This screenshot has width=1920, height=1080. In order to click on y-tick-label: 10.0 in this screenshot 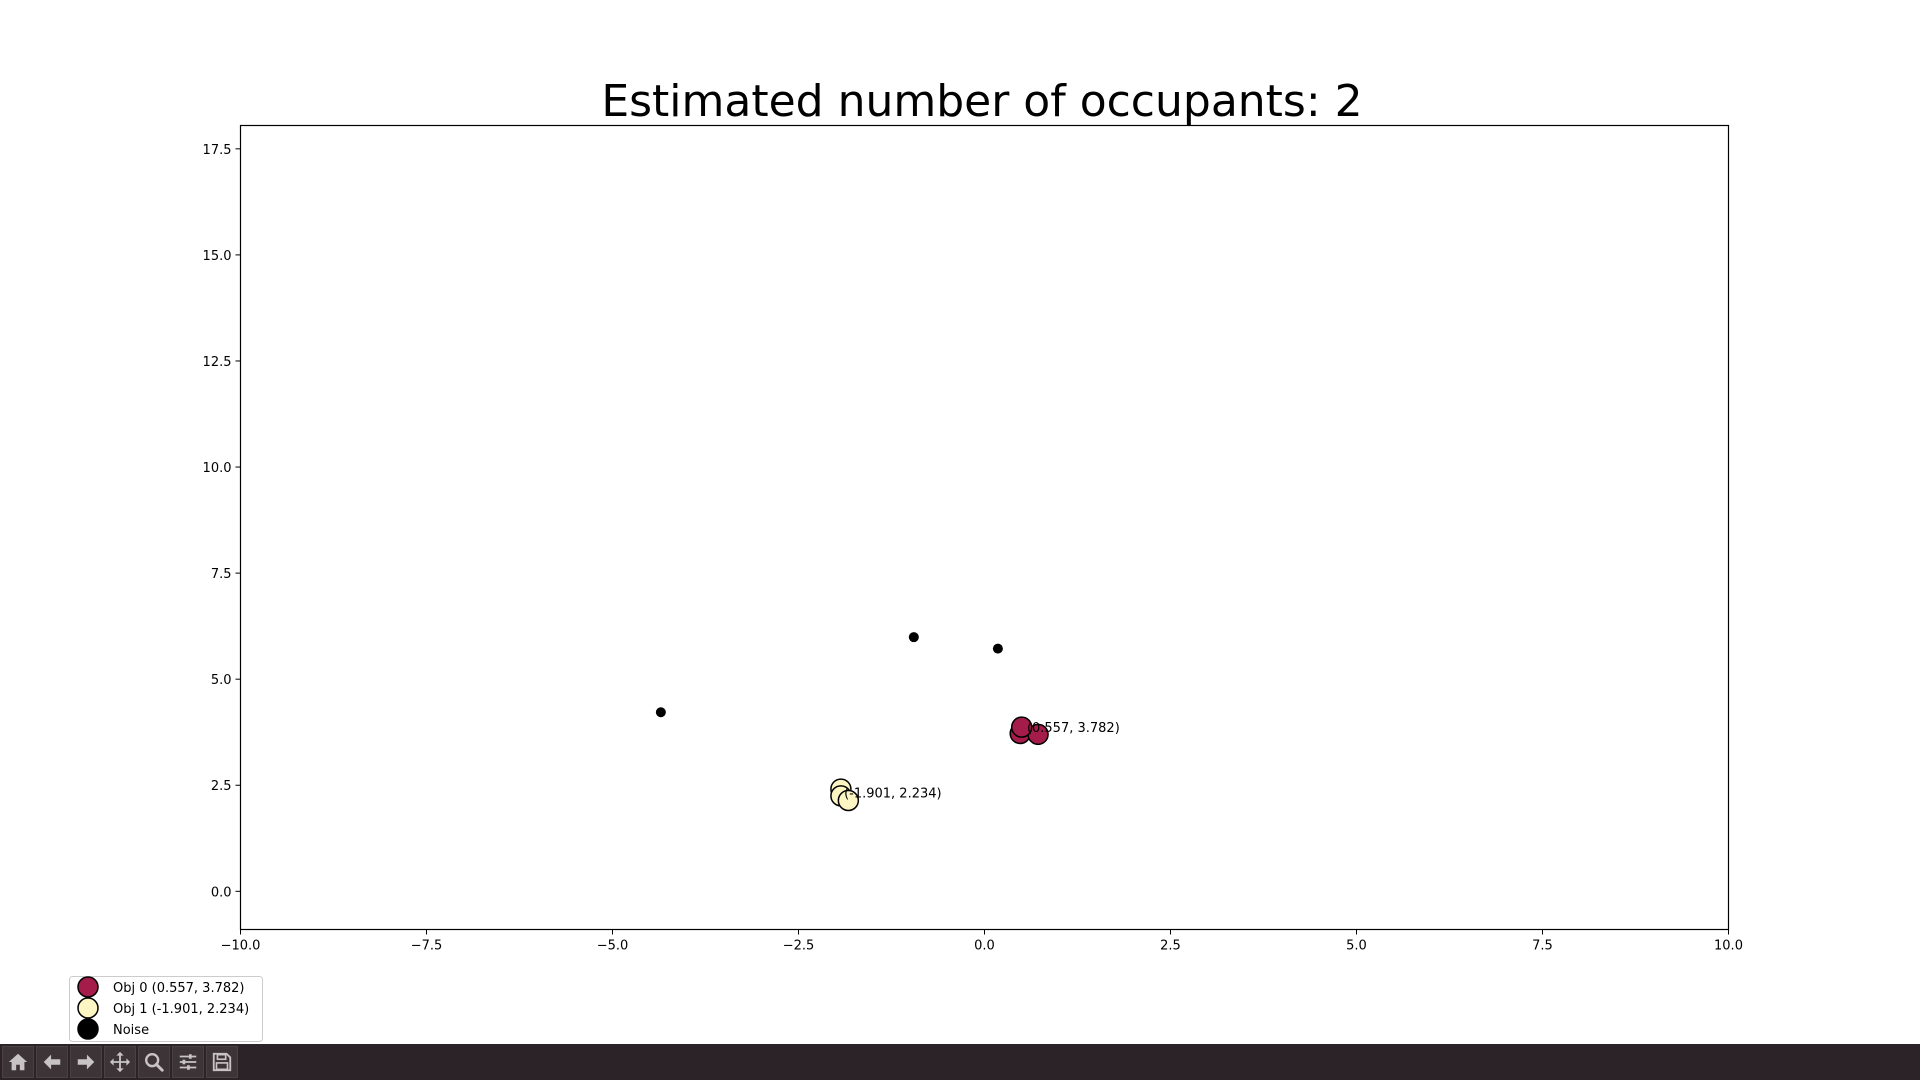, I will do `click(217, 468)`.